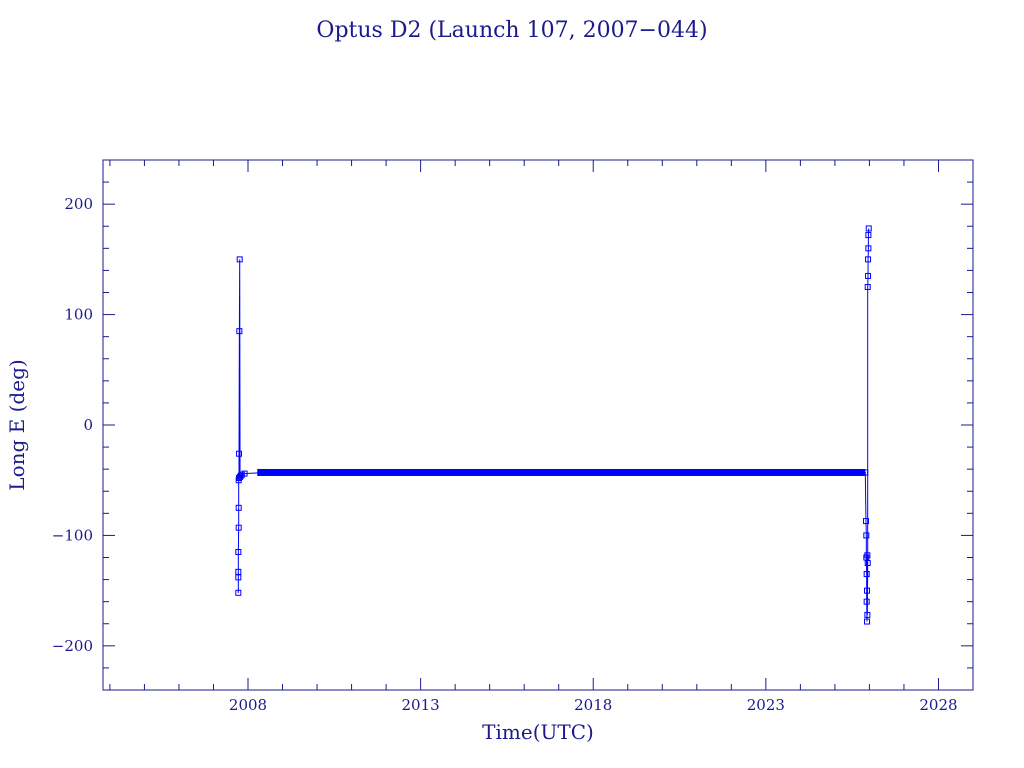 The height and width of the screenshot is (768, 1024). I want to click on x-axis-label: Time(UTC), so click(538, 732).